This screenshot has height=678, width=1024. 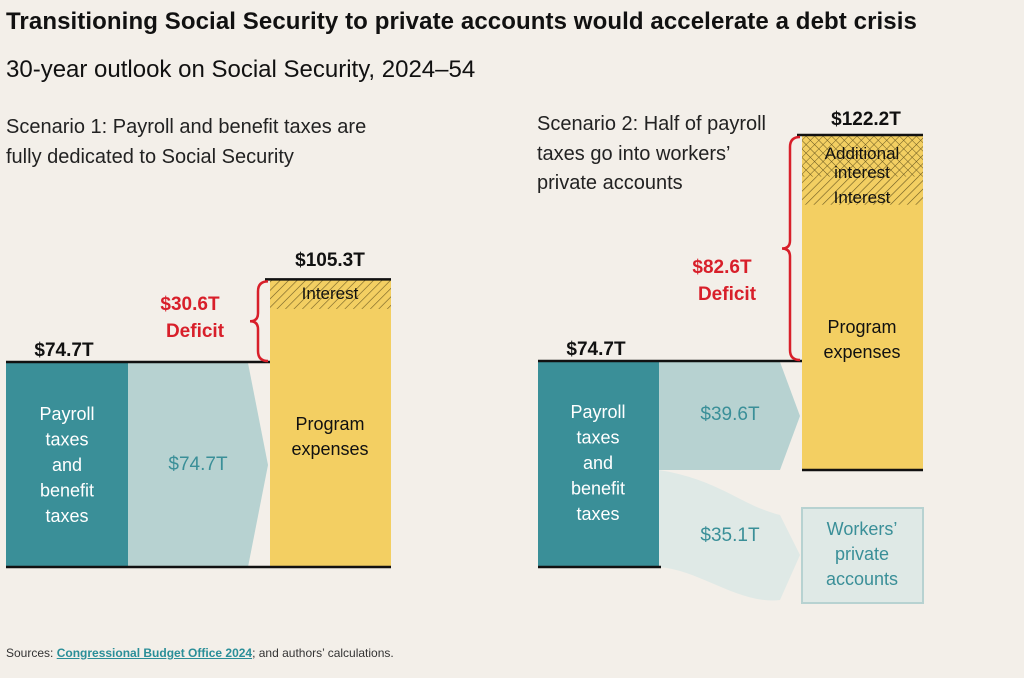 I want to click on program-bar, so click(x=330, y=423).